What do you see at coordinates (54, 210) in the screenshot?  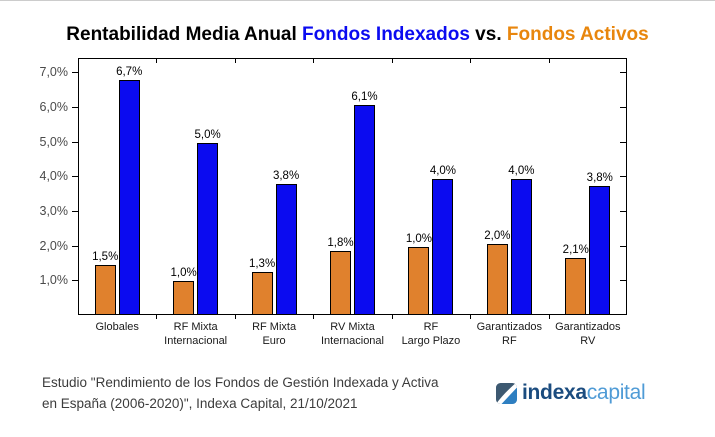 I see `y-axis-label: 3,0%` at bounding box center [54, 210].